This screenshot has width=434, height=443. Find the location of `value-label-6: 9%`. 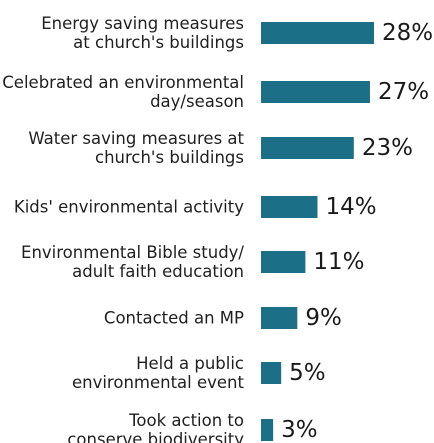

value-label-6: 9% is located at coordinates (323, 318).